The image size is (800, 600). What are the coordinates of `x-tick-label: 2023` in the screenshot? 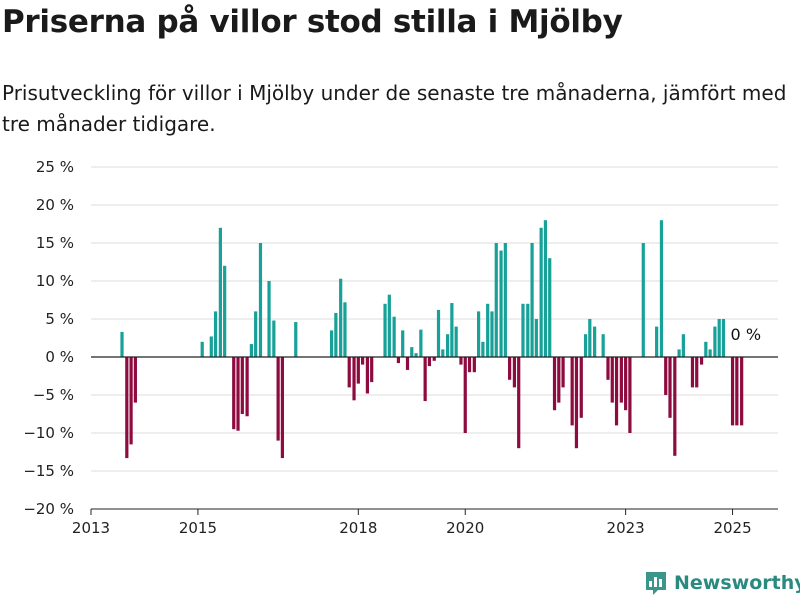 It's located at (626, 528).